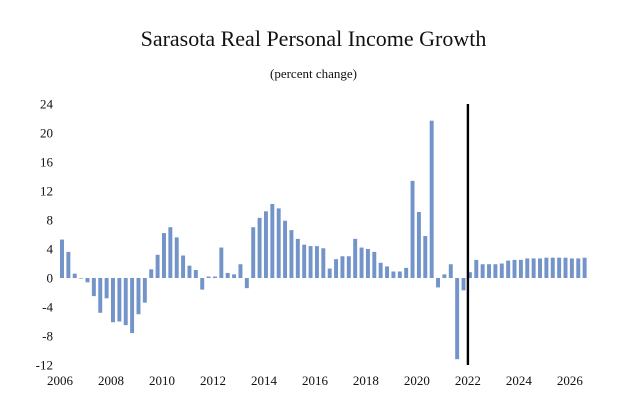 The image size is (627, 415). I want to click on x-tick-label: 2016, so click(315, 380).